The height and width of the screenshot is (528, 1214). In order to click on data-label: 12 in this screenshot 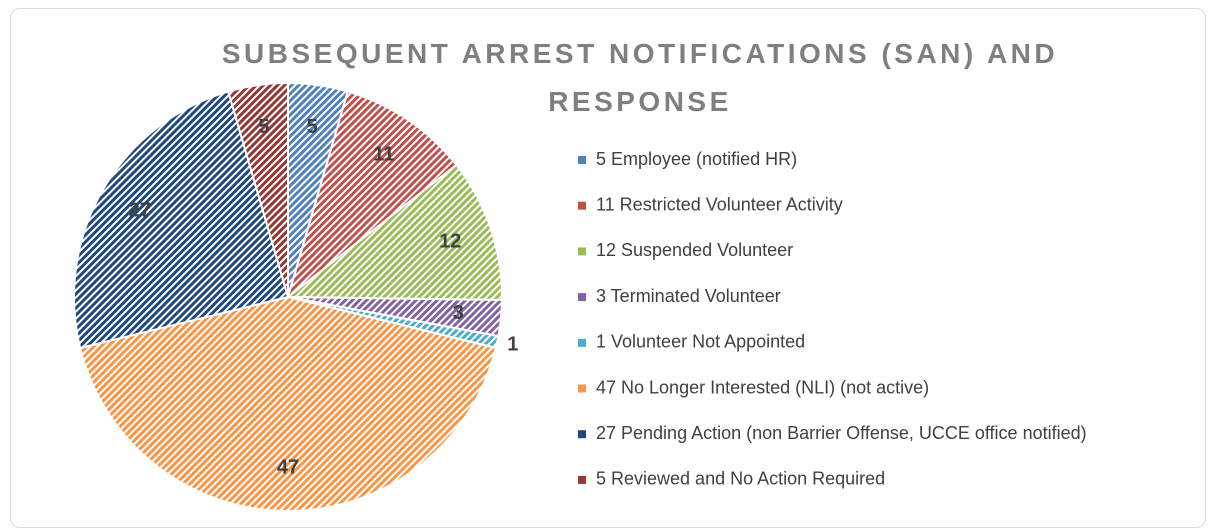, I will do `click(450, 242)`.